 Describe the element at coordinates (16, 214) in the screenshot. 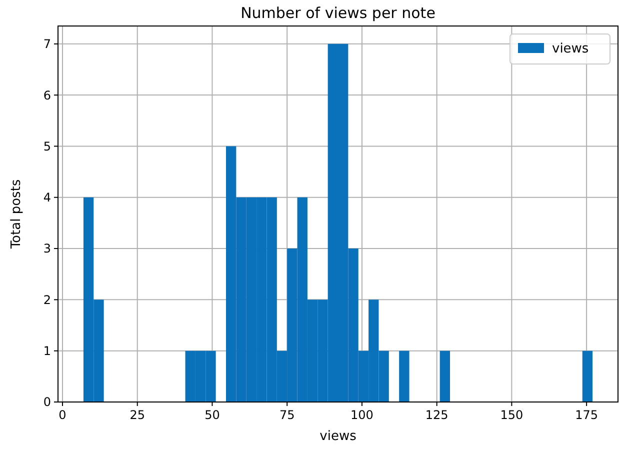

I see `y-axis-title: Total posts` at that location.